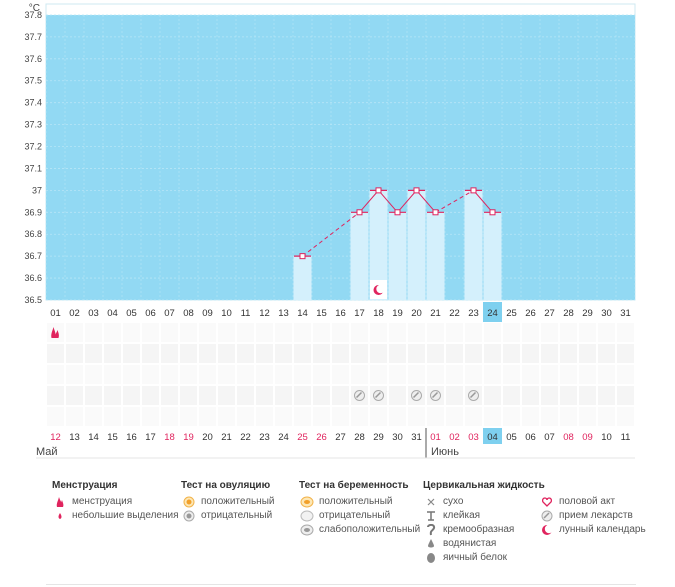  Describe the element at coordinates (359, 395) in the screenshot. I see `medication-icon-line` at that location.